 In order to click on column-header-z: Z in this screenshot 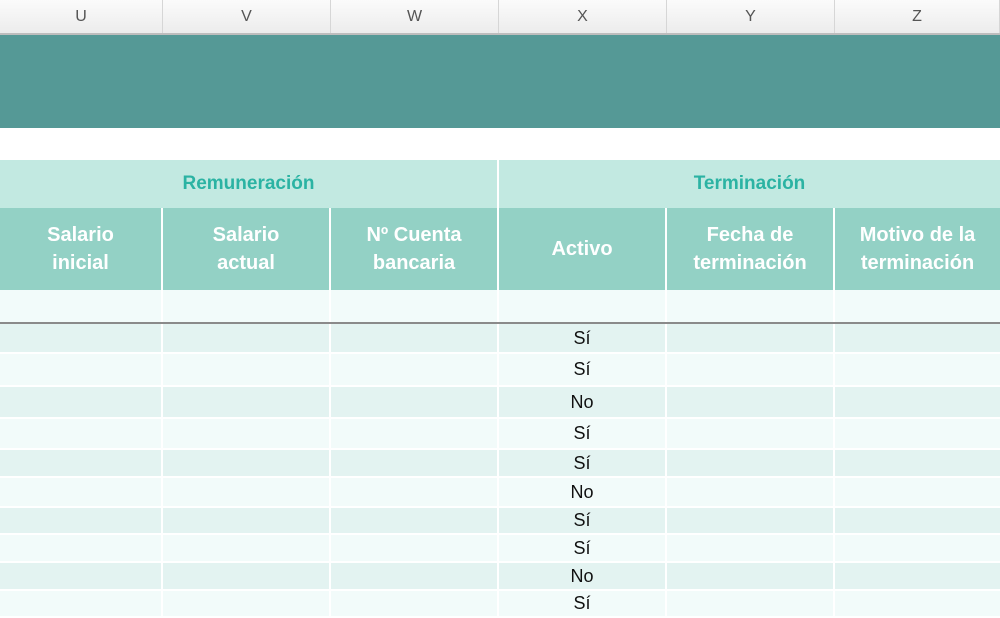, I will do `click(917, 16)`.